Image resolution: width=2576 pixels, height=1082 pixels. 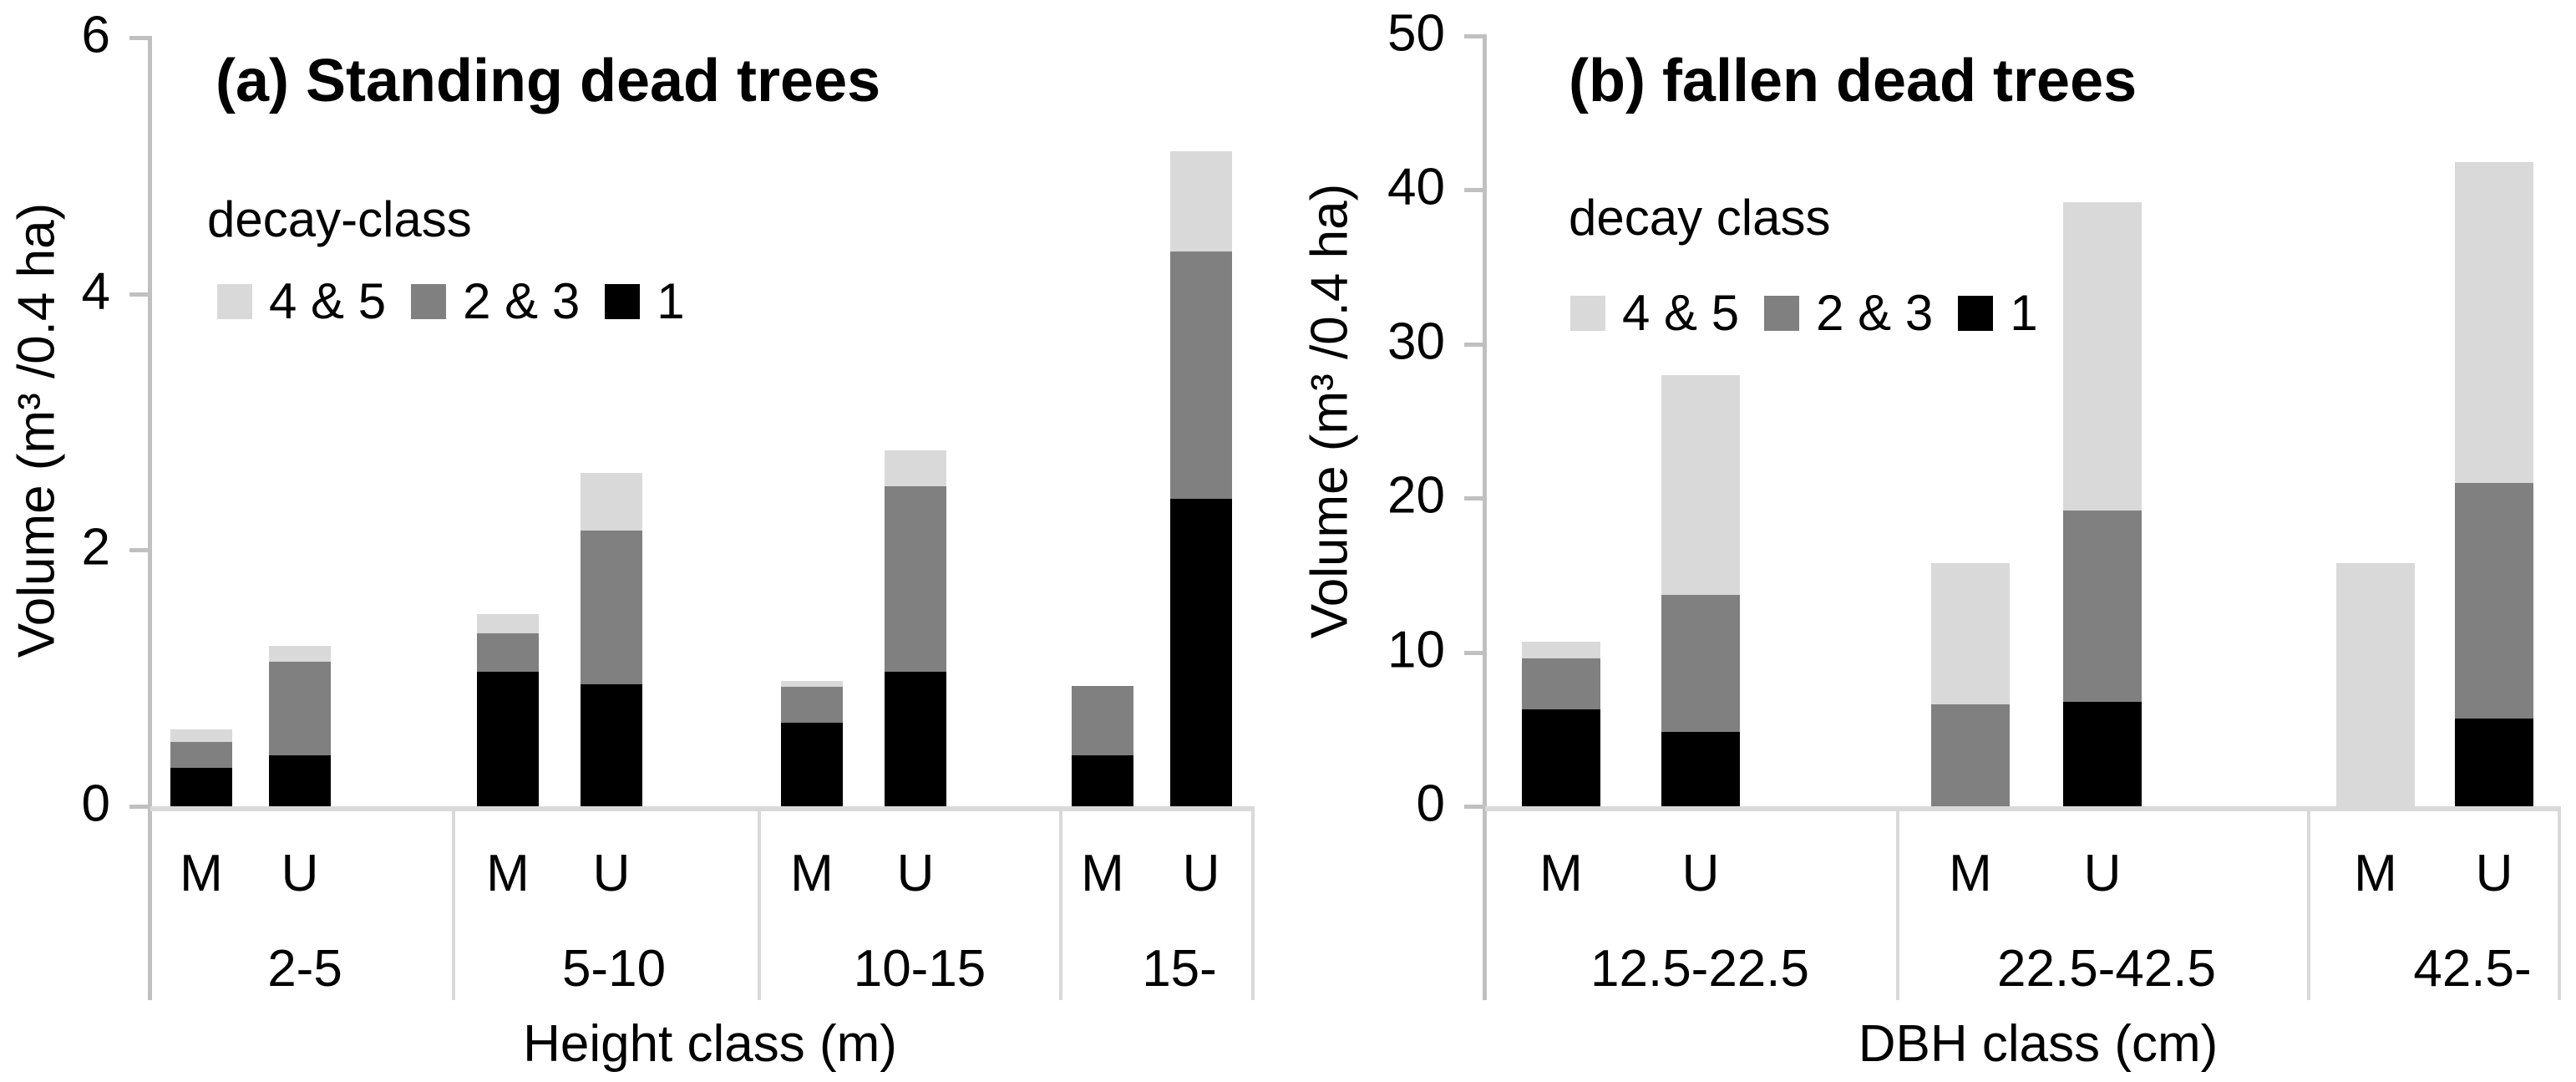 I want to click on y-tick-label: 2, so click(x=95, y=547).